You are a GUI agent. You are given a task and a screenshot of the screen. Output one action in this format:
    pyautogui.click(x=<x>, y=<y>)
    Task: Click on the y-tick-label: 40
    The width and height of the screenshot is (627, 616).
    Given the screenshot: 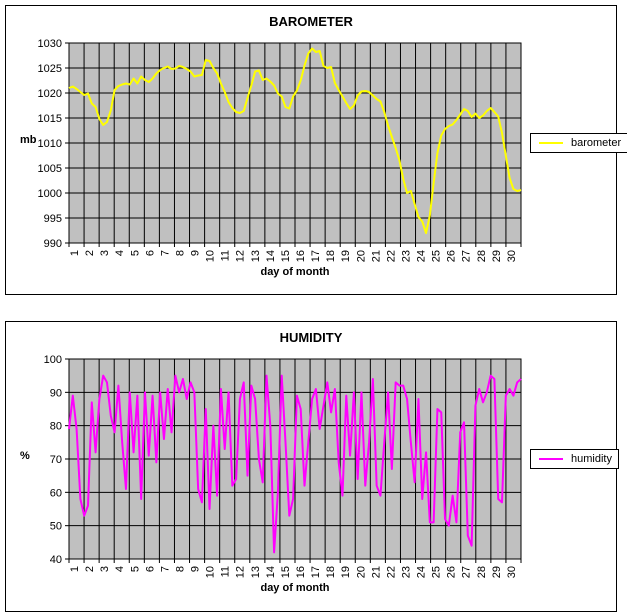 What is the action you would take?
    pyautogui.click(x=56, y=560)
    